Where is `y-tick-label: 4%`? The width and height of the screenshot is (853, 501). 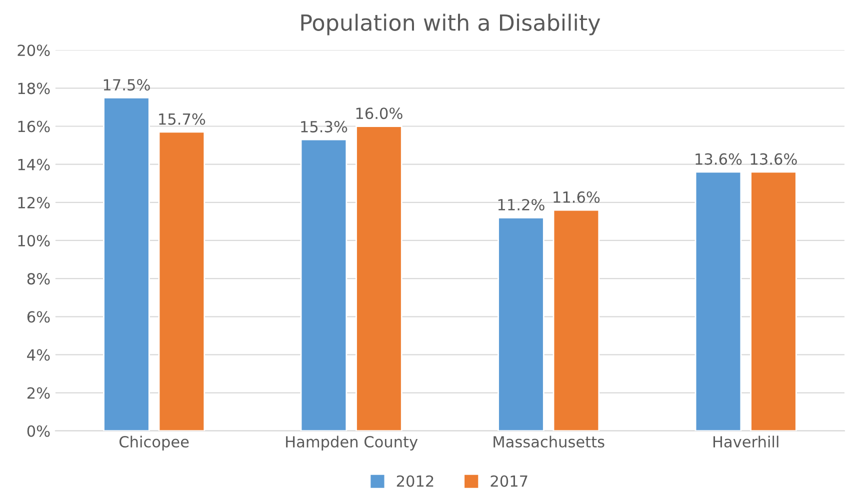
y-tick-label: 4% is located at coordinates (38, 355).